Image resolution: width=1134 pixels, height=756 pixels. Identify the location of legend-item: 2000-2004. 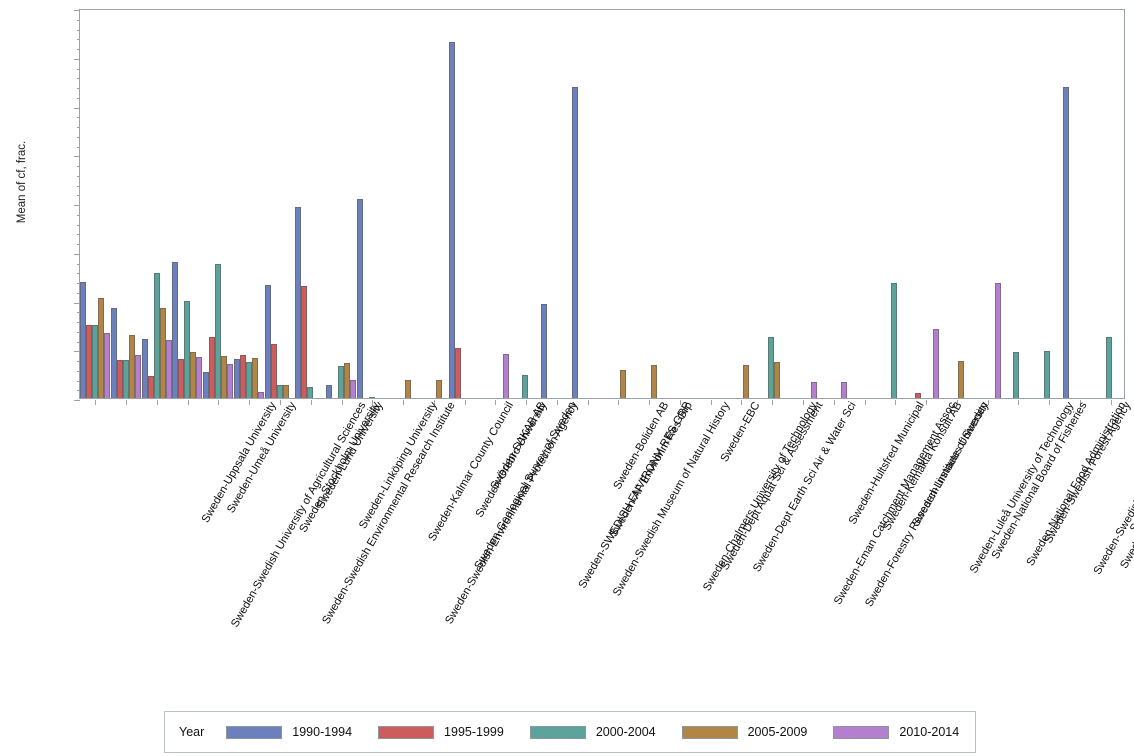
(592, 732).